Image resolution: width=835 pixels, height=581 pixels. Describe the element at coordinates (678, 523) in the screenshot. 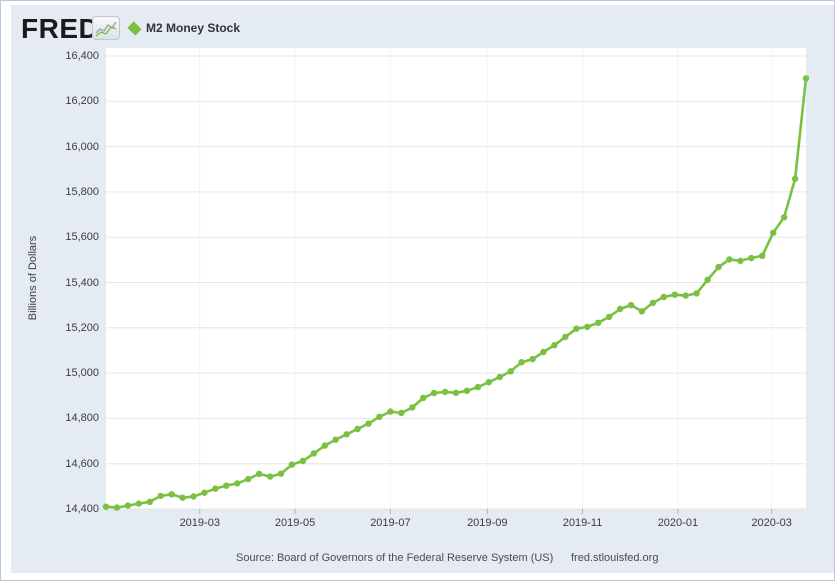

I see `x-tick-label: 2020-01` at that location.